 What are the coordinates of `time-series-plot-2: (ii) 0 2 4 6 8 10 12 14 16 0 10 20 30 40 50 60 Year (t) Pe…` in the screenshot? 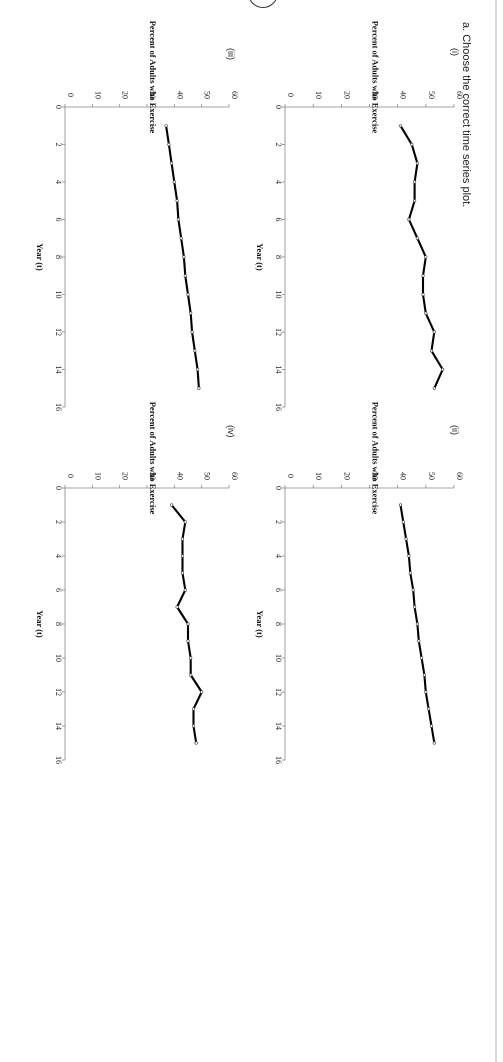 It's located at (359, 583).